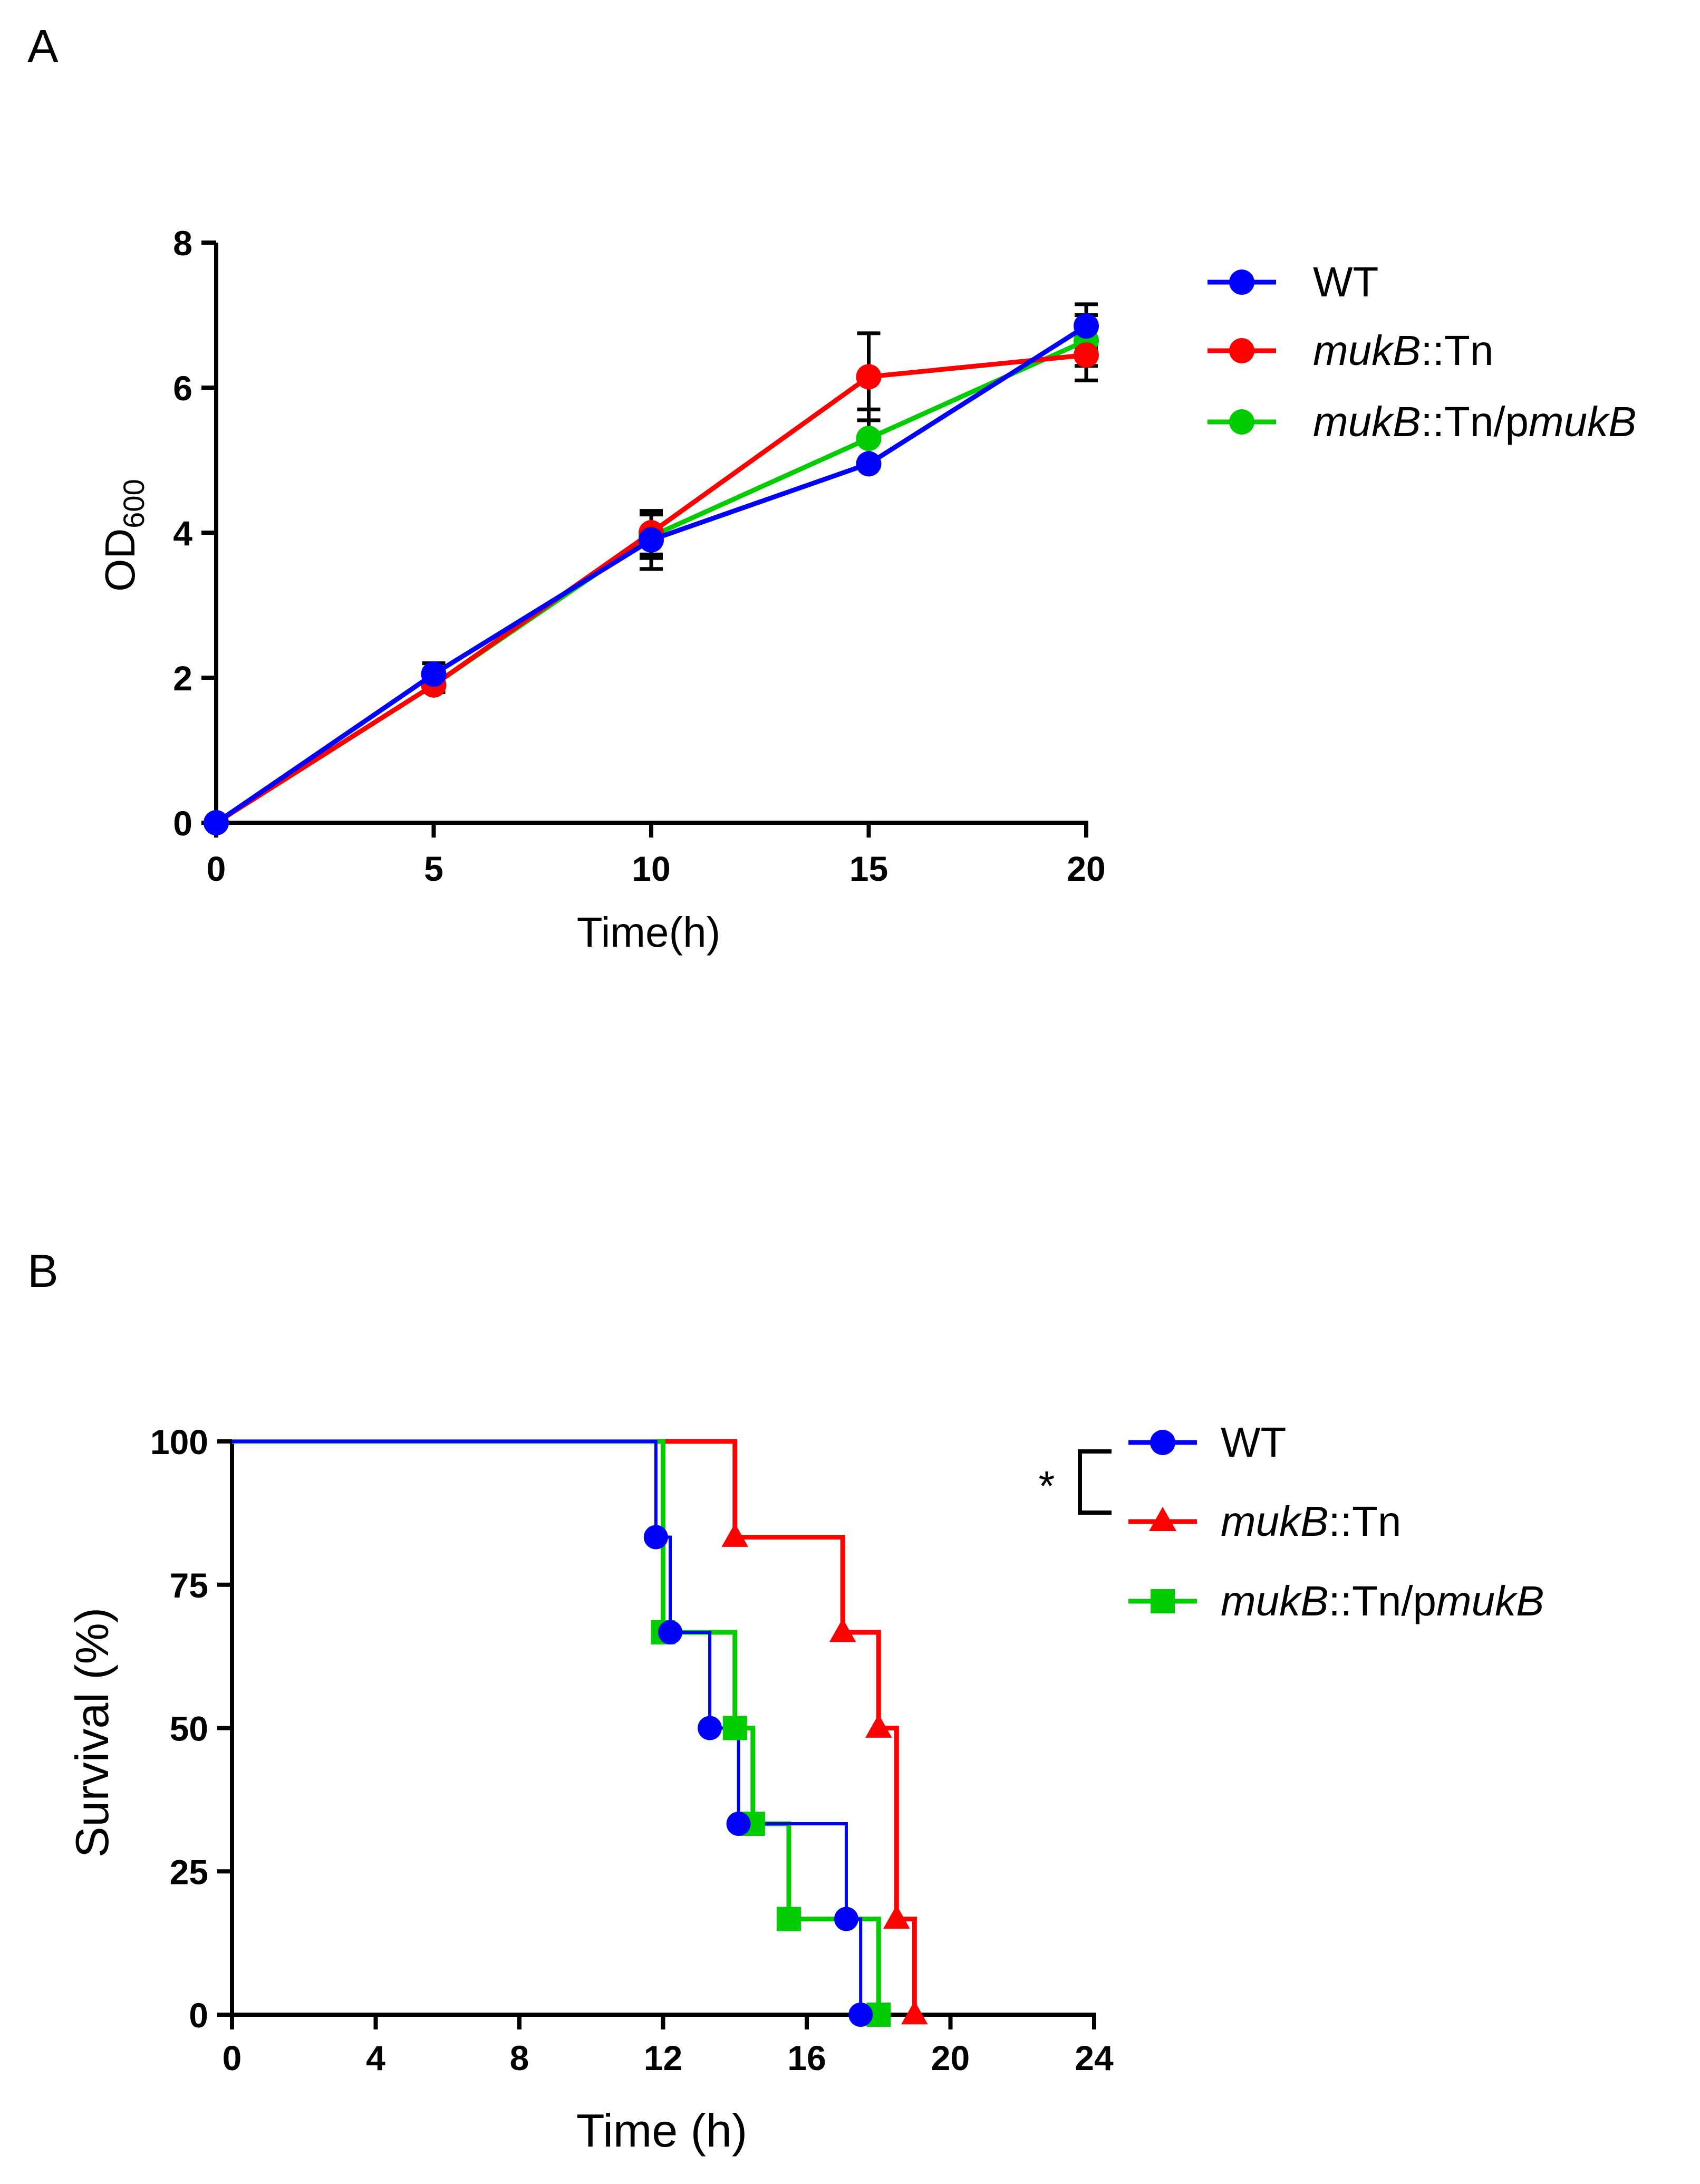 This screenshot has width=1700, height=2184. I want to click on panel-b-label: B, so click(43, 1271).